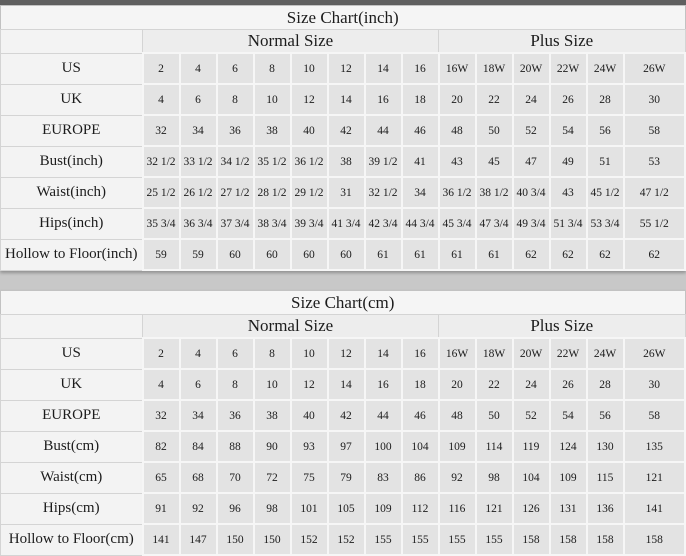  Describe the element at coordinates (343, 99) in the screenshot. I see `table-row: UK 4 6 8 10 12 14 16 18 20 22 24 26 28 30` at that location.